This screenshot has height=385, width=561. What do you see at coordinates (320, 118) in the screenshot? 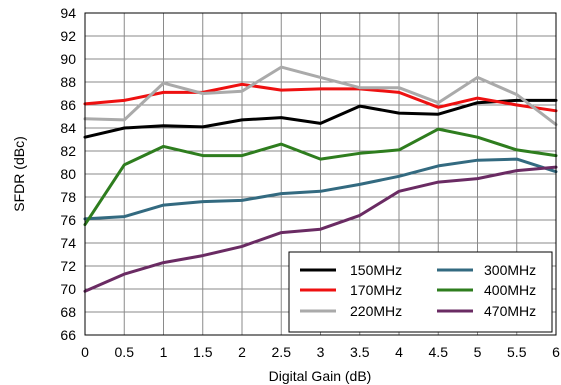
I see `series-line-150MHz` at bounding box center [320, 118].